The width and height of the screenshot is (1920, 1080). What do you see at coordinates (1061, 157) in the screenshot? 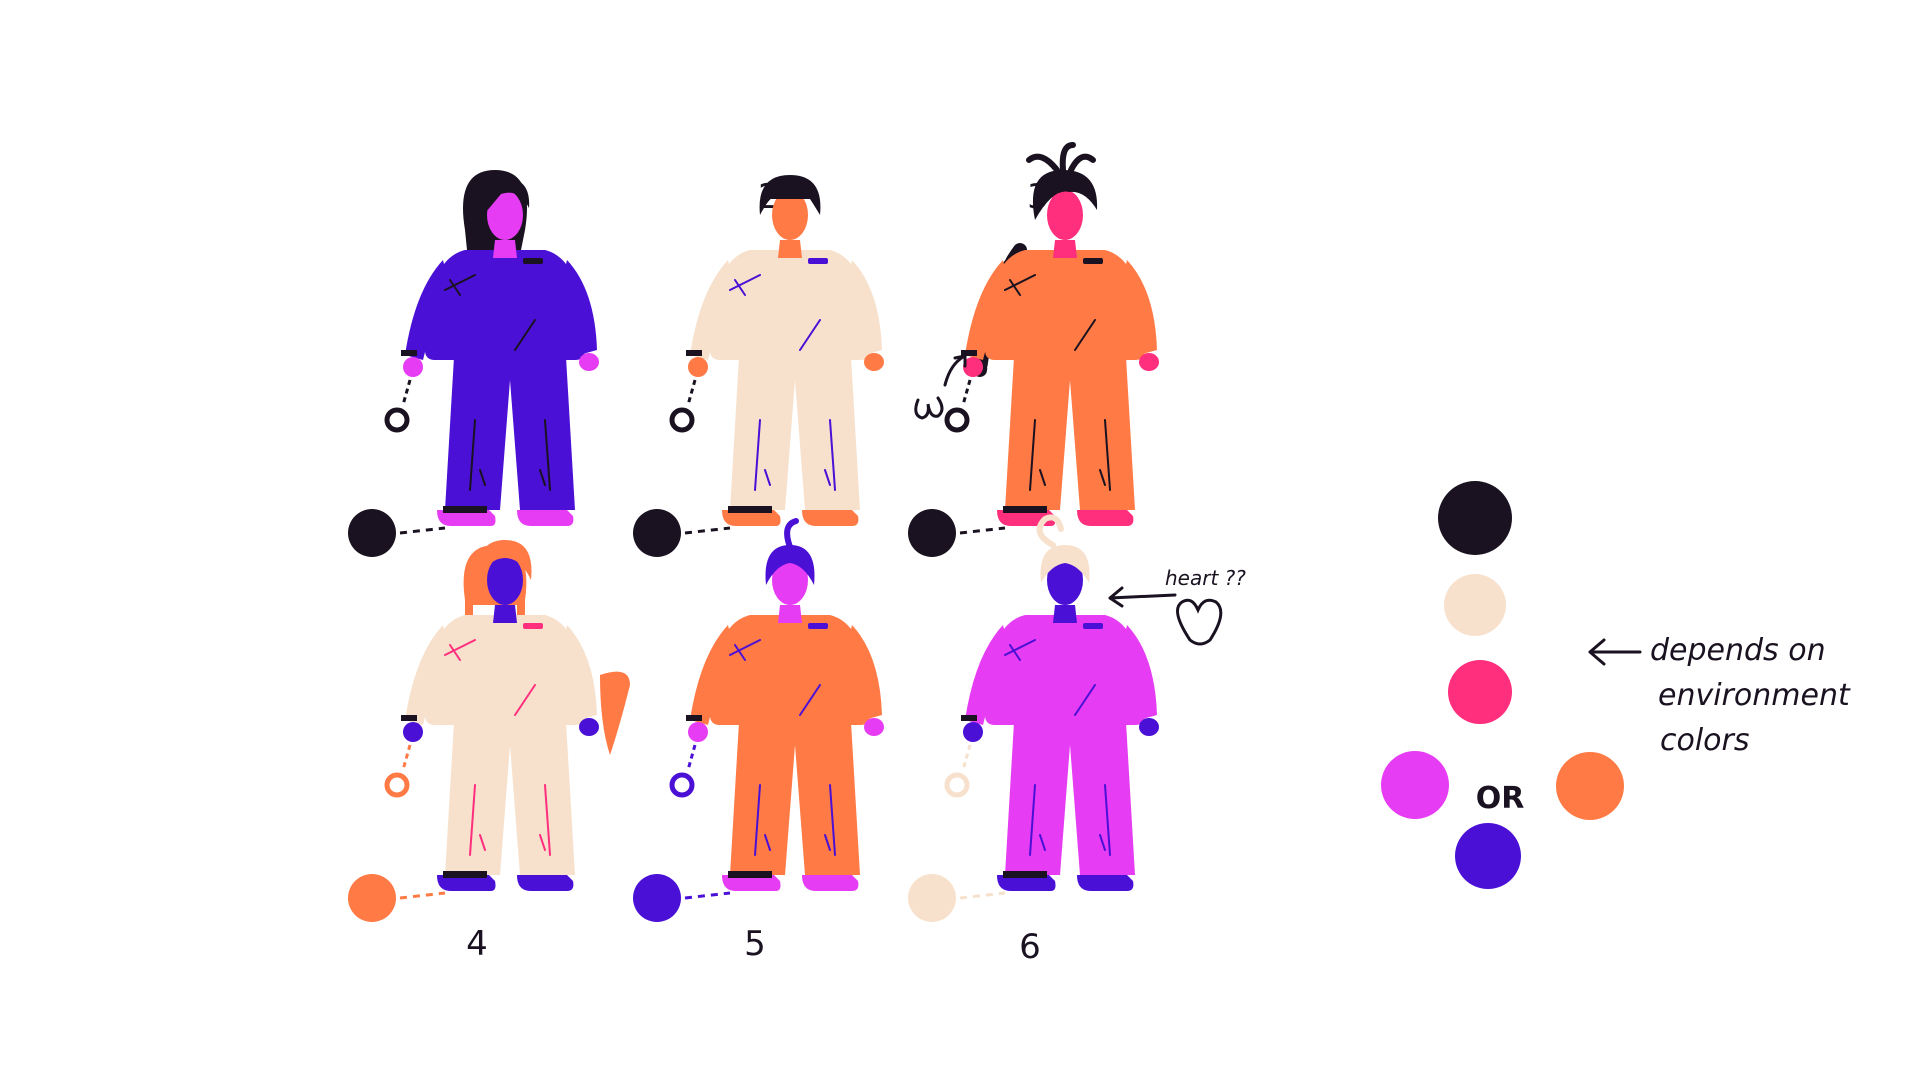
I see `hair-strands` at bounding box center [1061, 157].